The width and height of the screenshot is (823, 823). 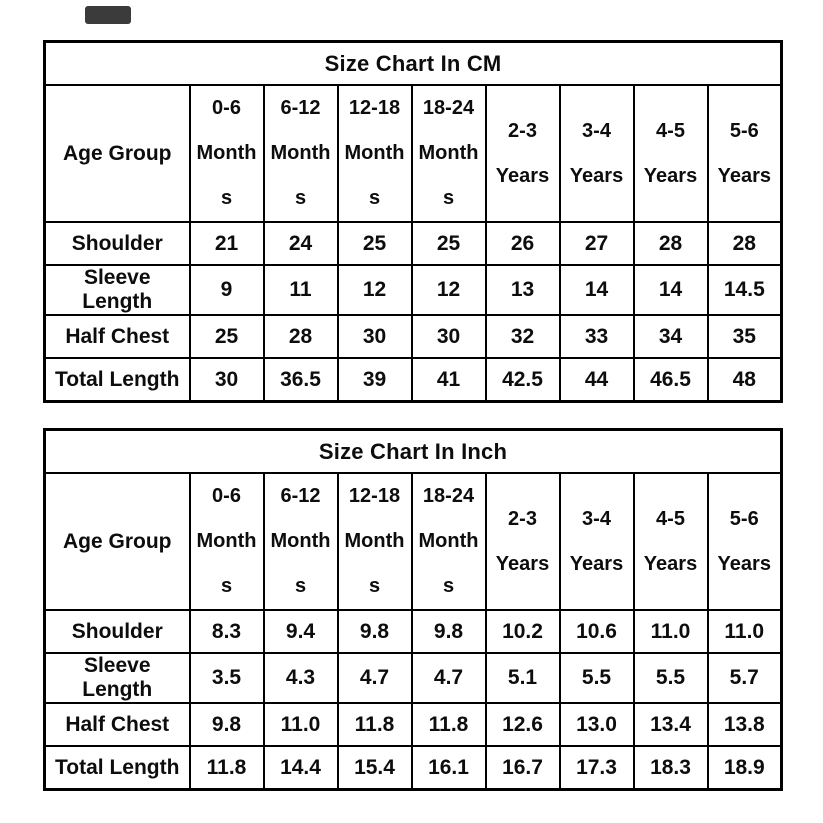 What do you see at coordinates (596, 768) in the screenshot?
I see `measurement-value: 17.3` at bounding box center [596, 768].